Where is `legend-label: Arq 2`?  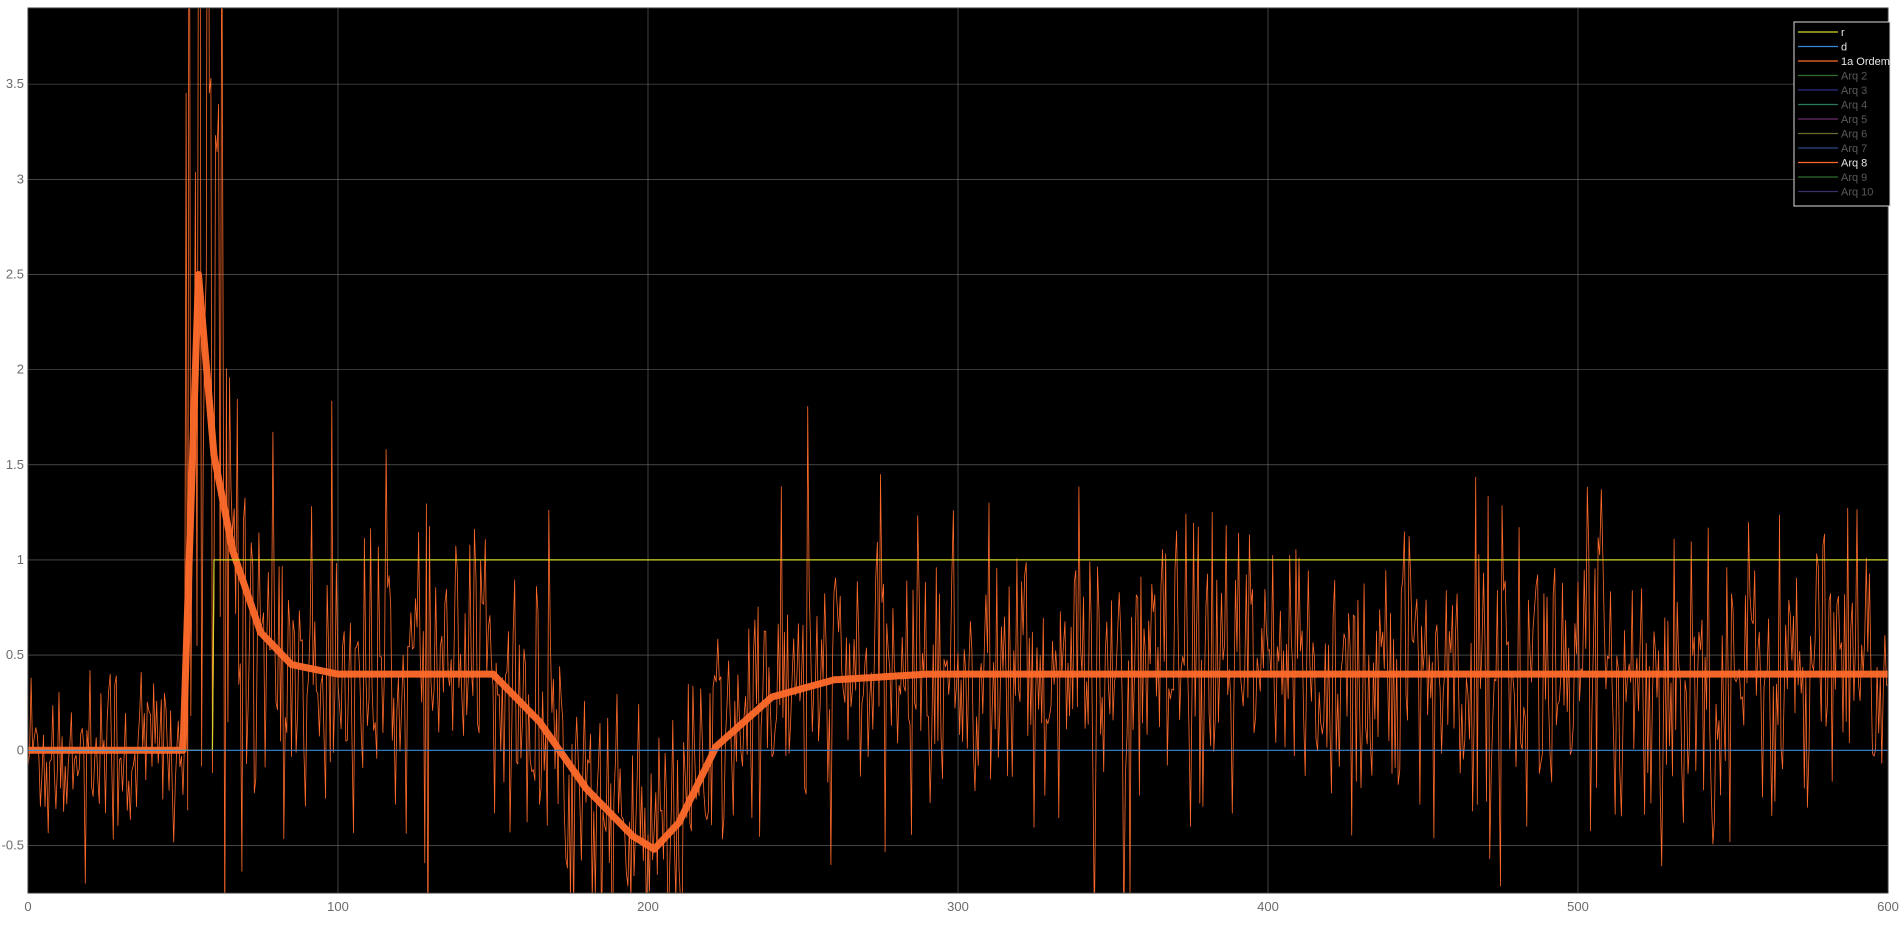 legend-label: Arq 2 is located at coordinates (1854, 77).